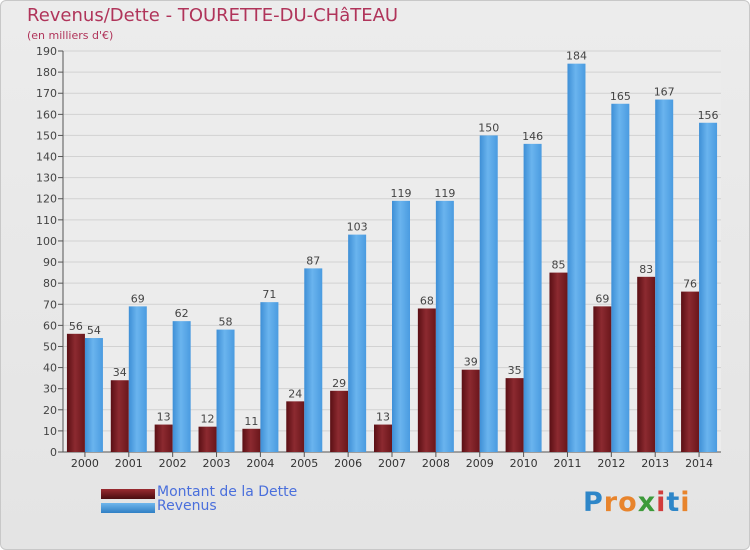 The width and height of the screenshot is (750, 550). What do you see at coordinates (182, 313) in the screenshot?
I see `data-label-revenus: 62` at bounding box center [182, 313].